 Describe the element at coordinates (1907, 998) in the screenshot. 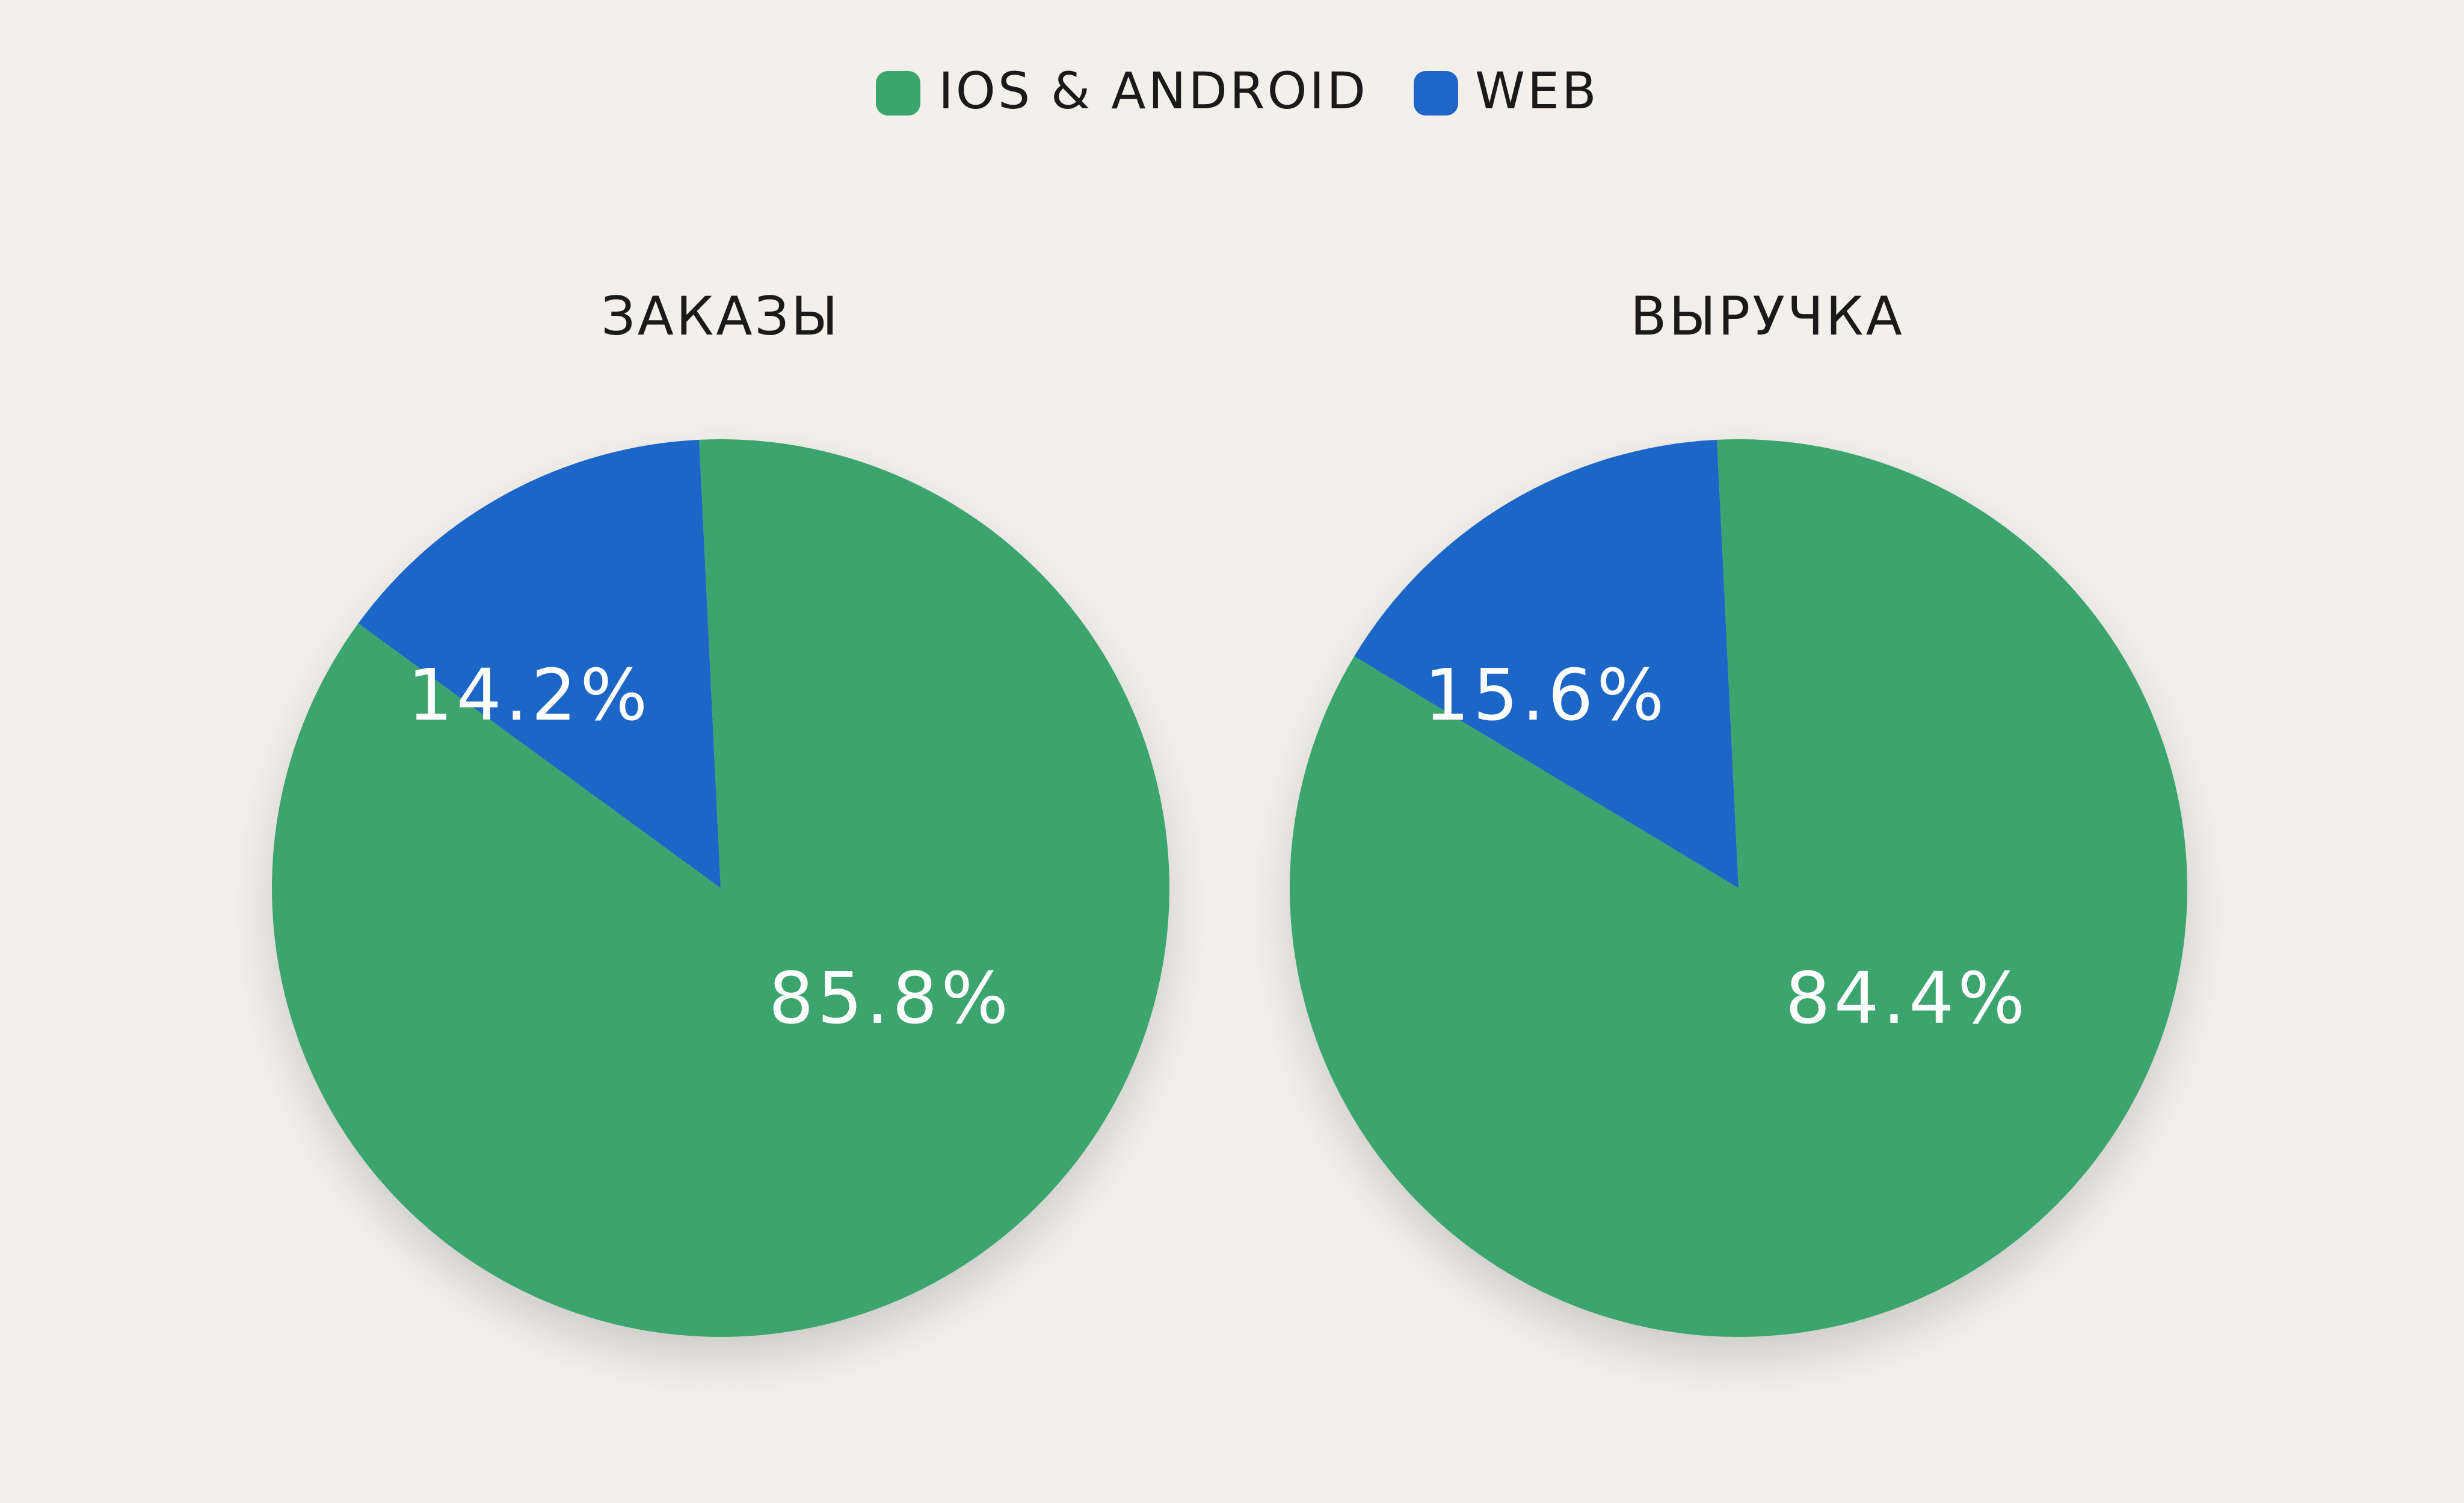

I see `slice-label-revenue-ios-android: 84.4%` at that location.